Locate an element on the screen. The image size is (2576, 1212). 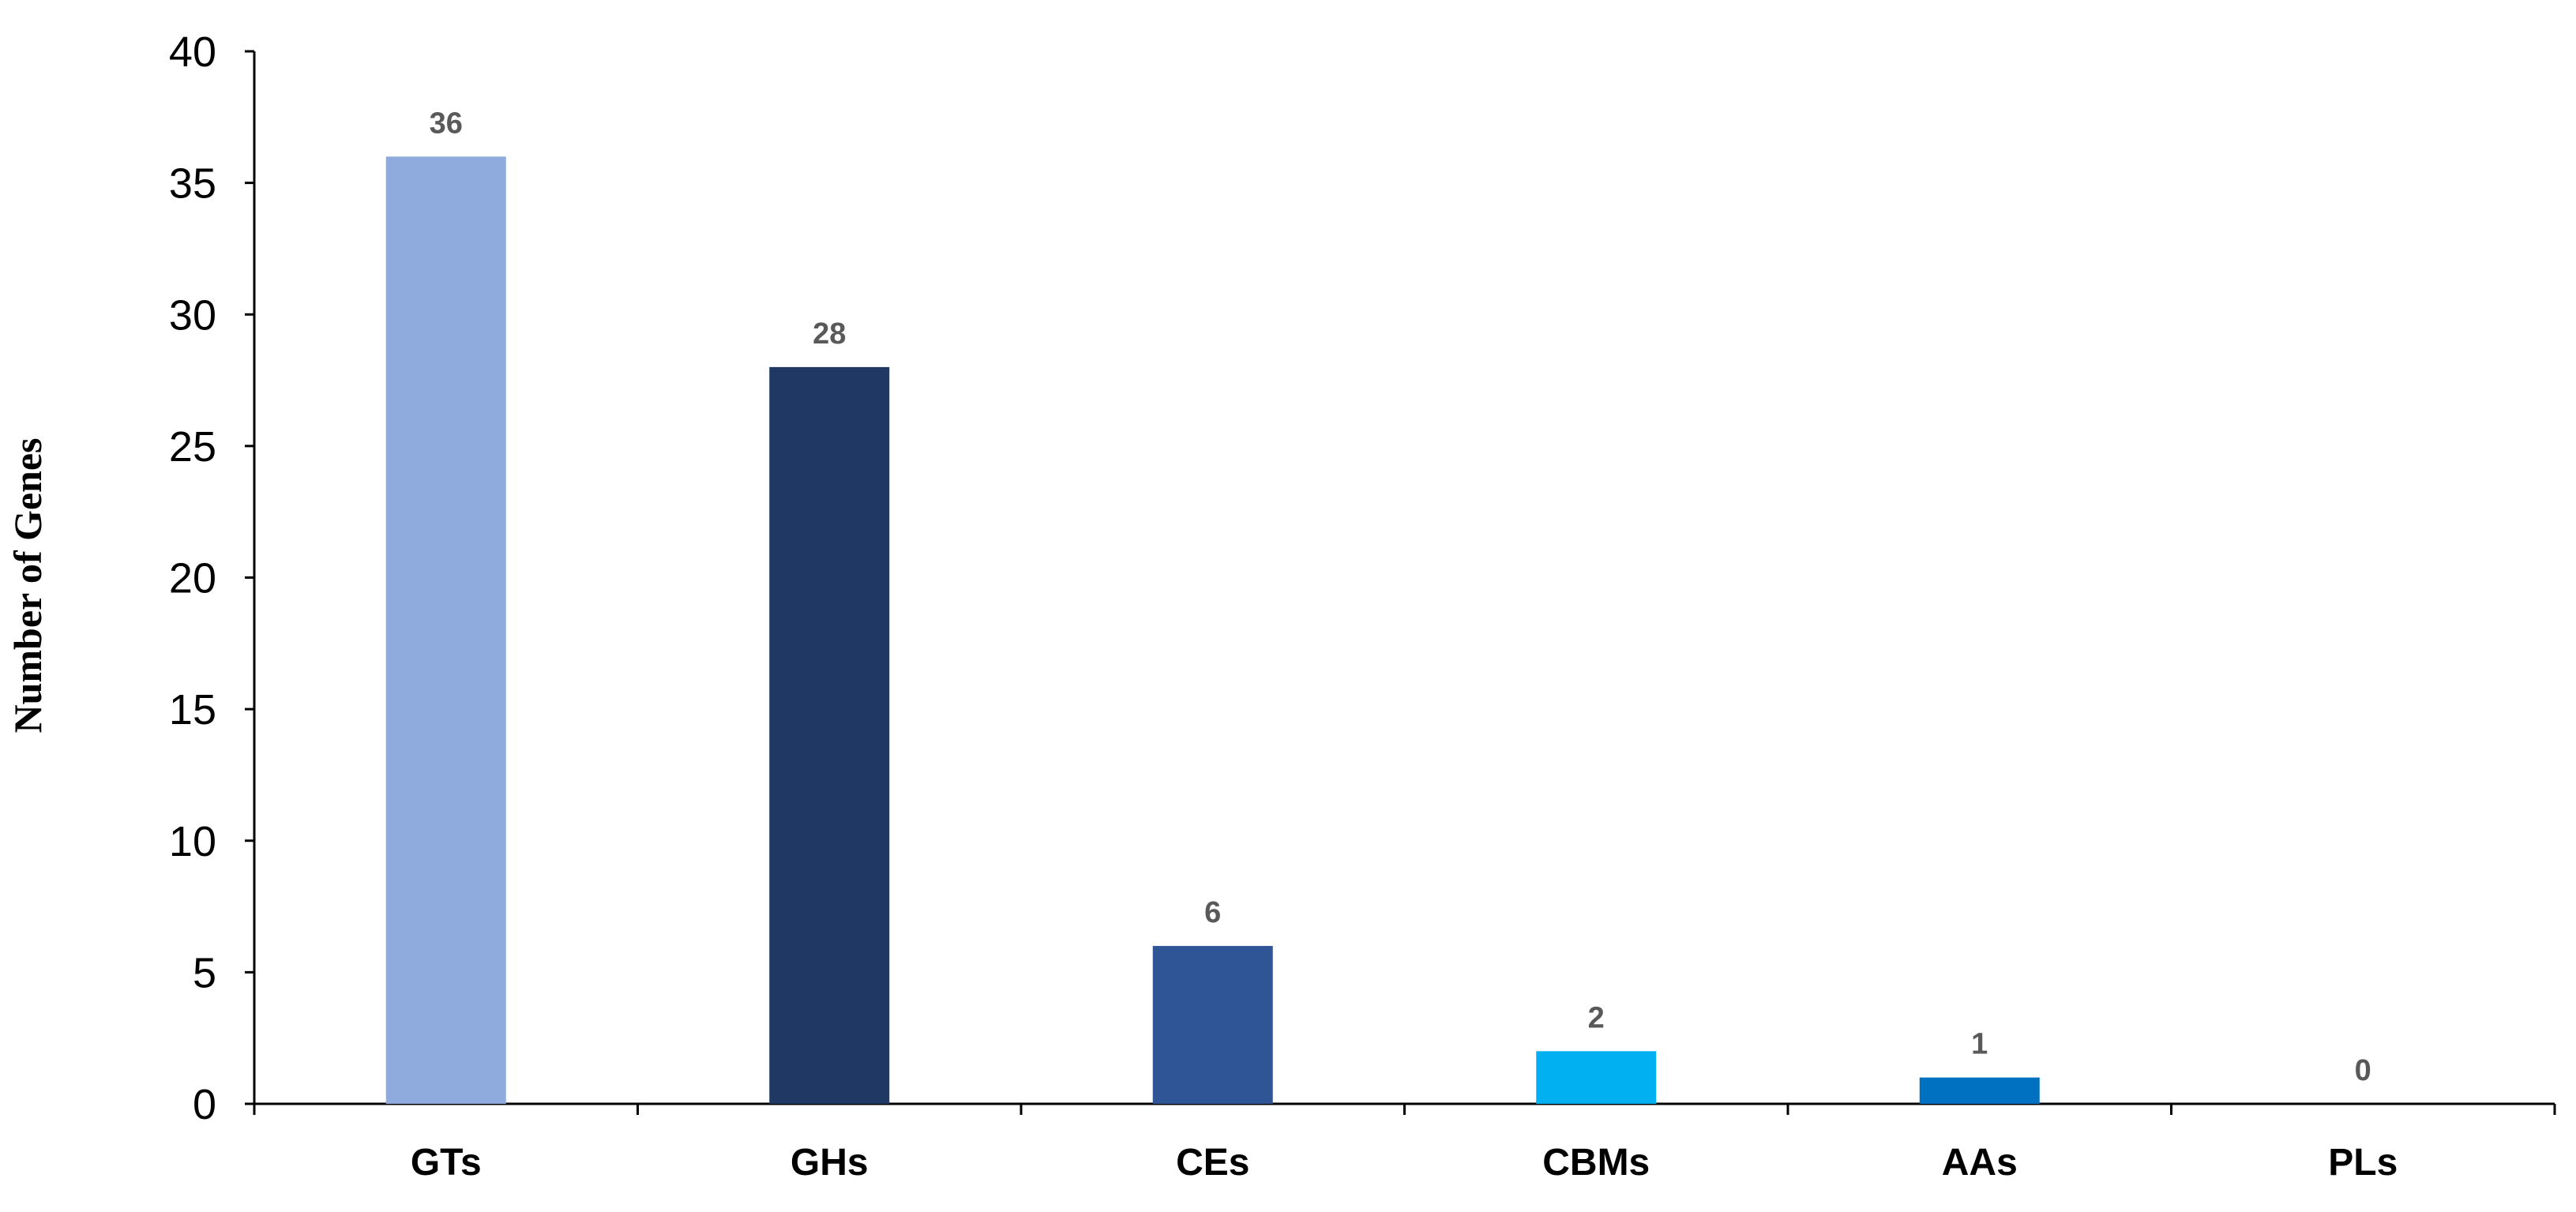
y-axis: 0 5 10 15 20 25 30 35 40 is located at coordinates (212, 578).